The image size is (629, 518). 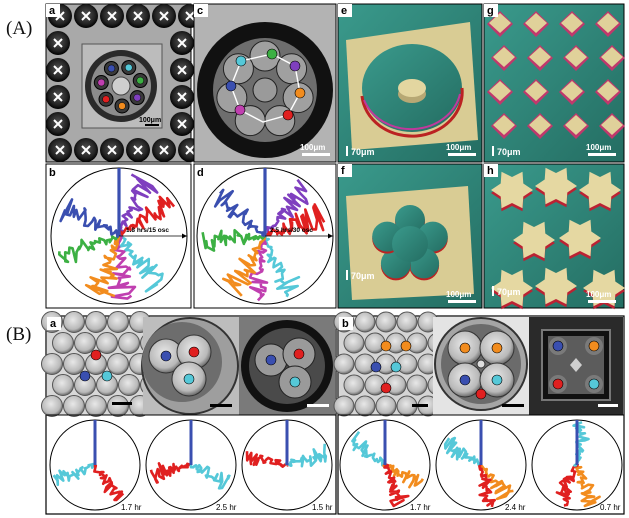 What do you see at coordinates (509, 292) in the screenshot?
I see `panel-a-h-height: 70μm` at bounding box center [509, 292].